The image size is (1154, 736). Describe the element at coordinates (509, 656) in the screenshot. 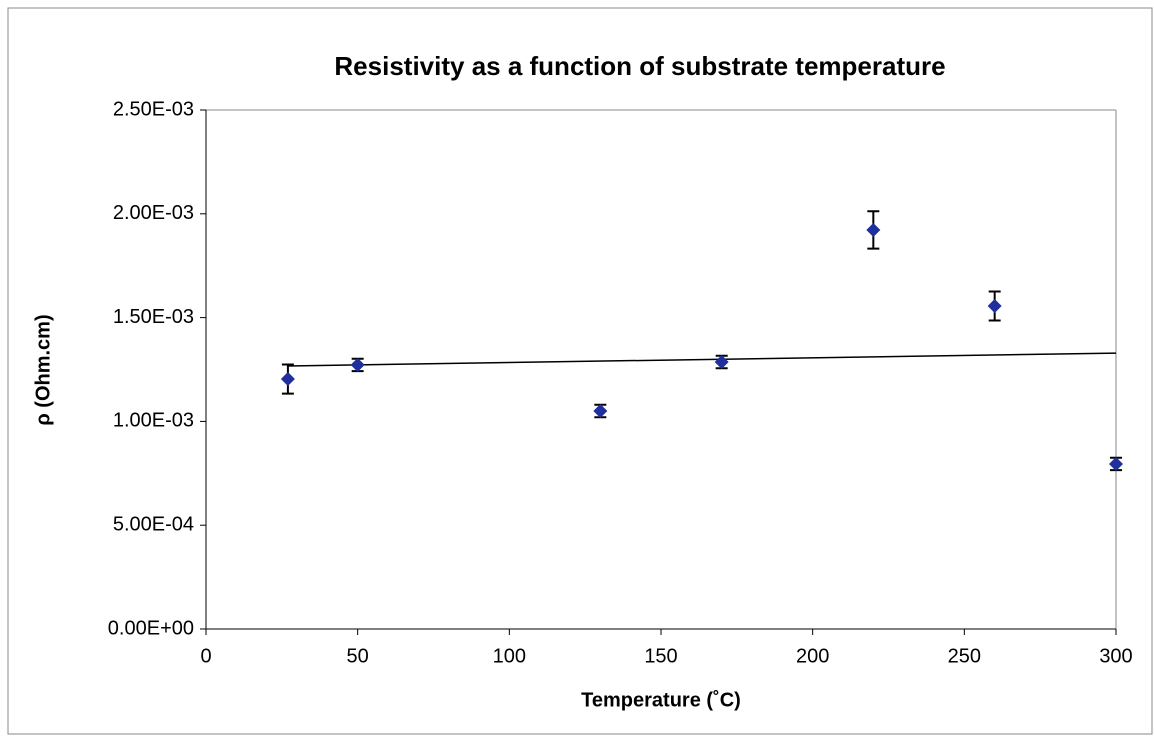

I see `x-tick-label: 100` at that location.